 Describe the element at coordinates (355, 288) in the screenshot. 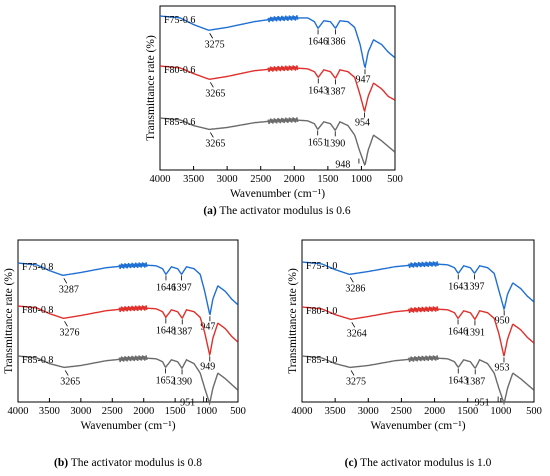

I see `peak-label: 3286` at that location.